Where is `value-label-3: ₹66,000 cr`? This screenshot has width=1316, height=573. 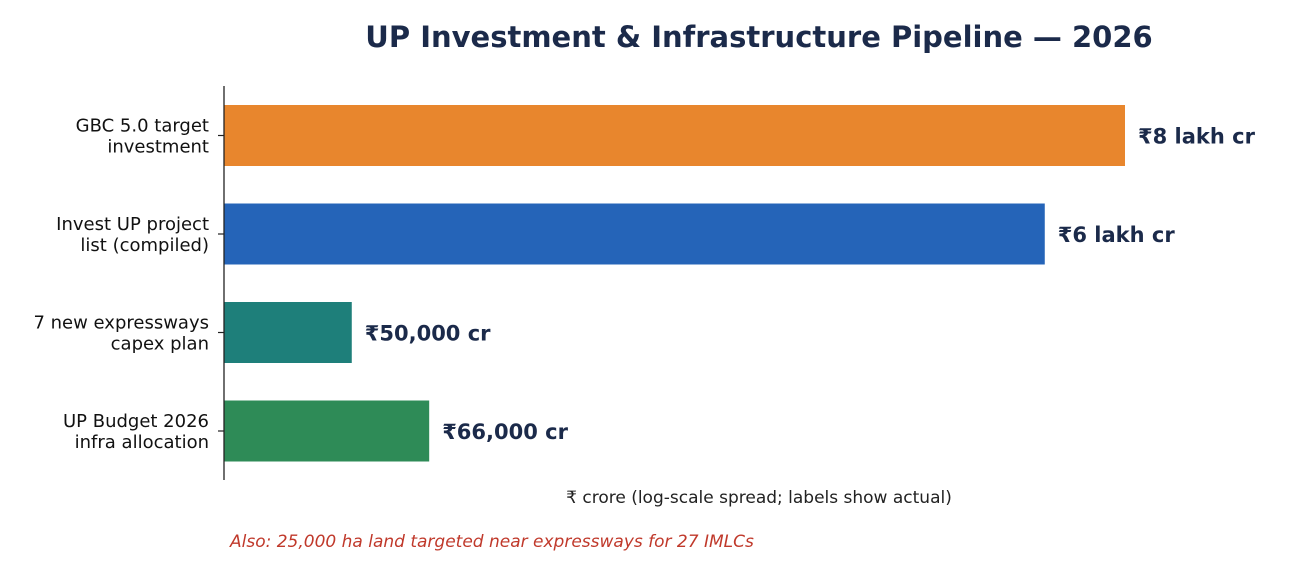
value-label-3: ₹66,000 cr is located at coordinates (505, 432).